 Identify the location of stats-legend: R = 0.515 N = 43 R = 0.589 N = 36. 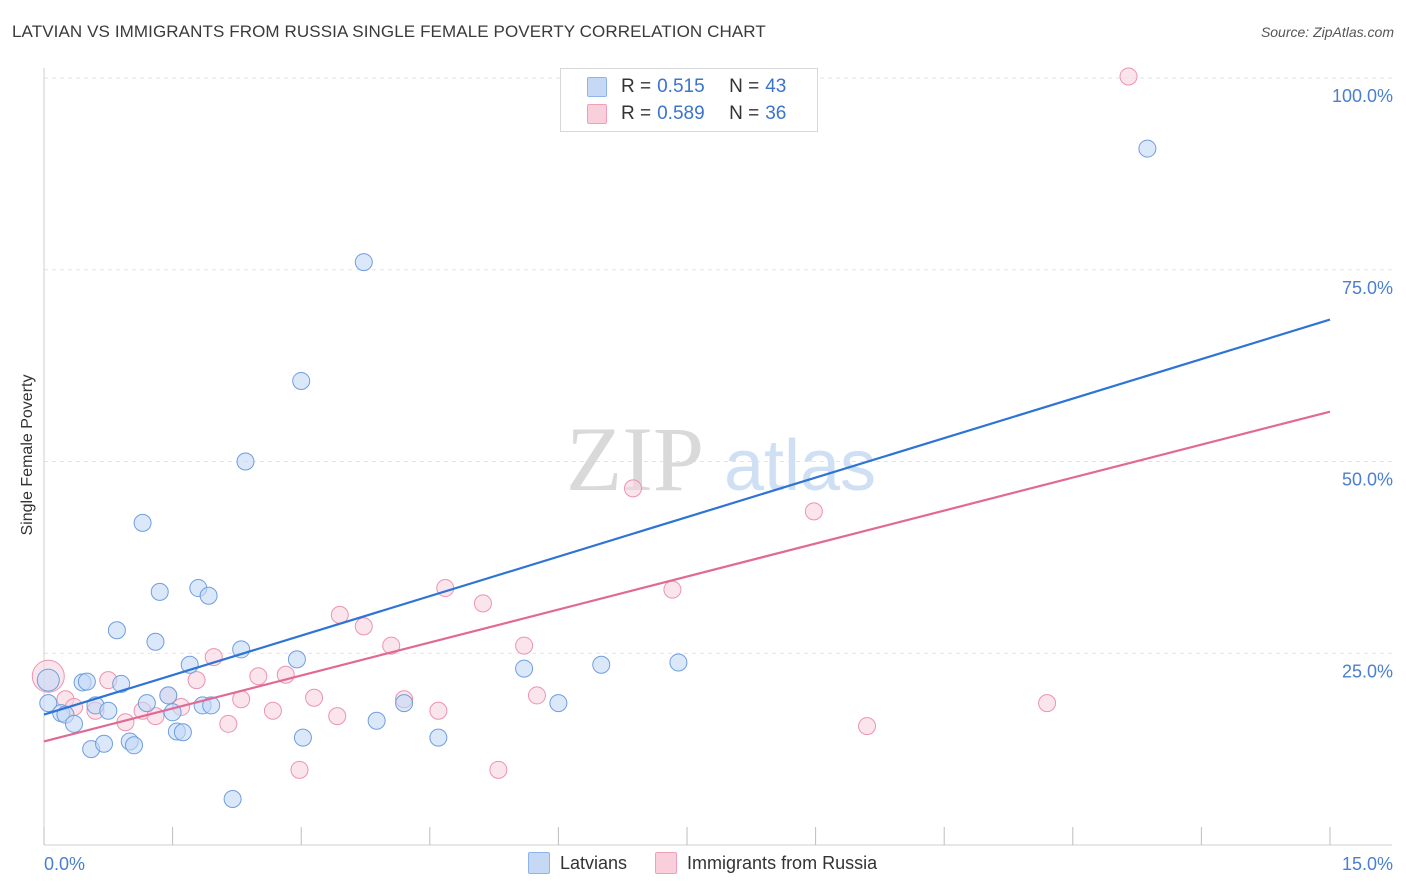
(689, 100).